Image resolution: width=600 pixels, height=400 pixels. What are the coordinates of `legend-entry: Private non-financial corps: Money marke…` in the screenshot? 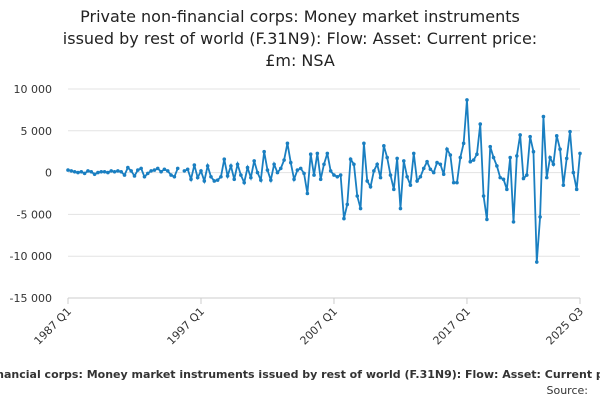 It's located at (300, 374).